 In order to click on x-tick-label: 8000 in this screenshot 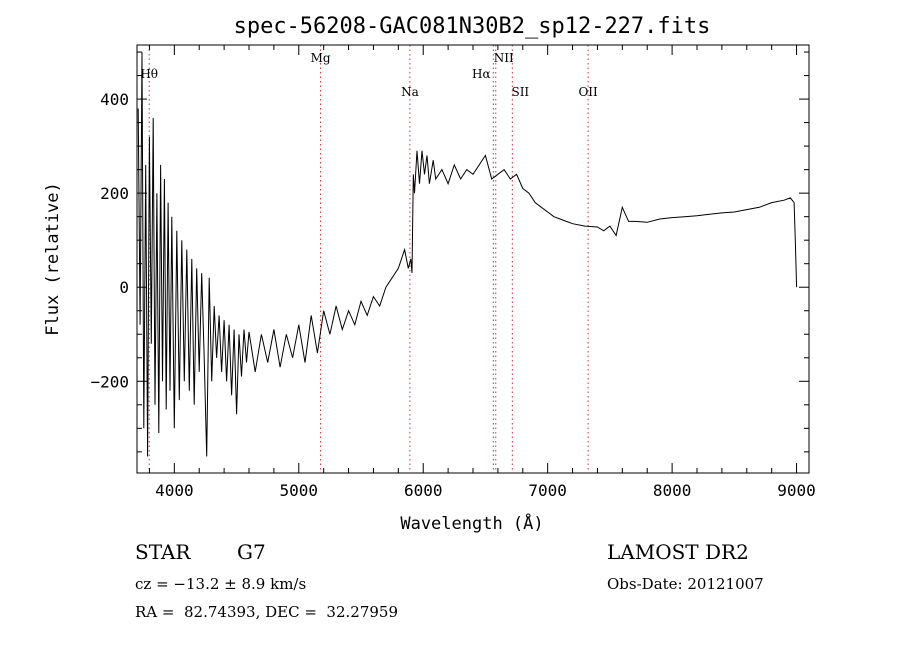, I will do `click(672, 490)`.